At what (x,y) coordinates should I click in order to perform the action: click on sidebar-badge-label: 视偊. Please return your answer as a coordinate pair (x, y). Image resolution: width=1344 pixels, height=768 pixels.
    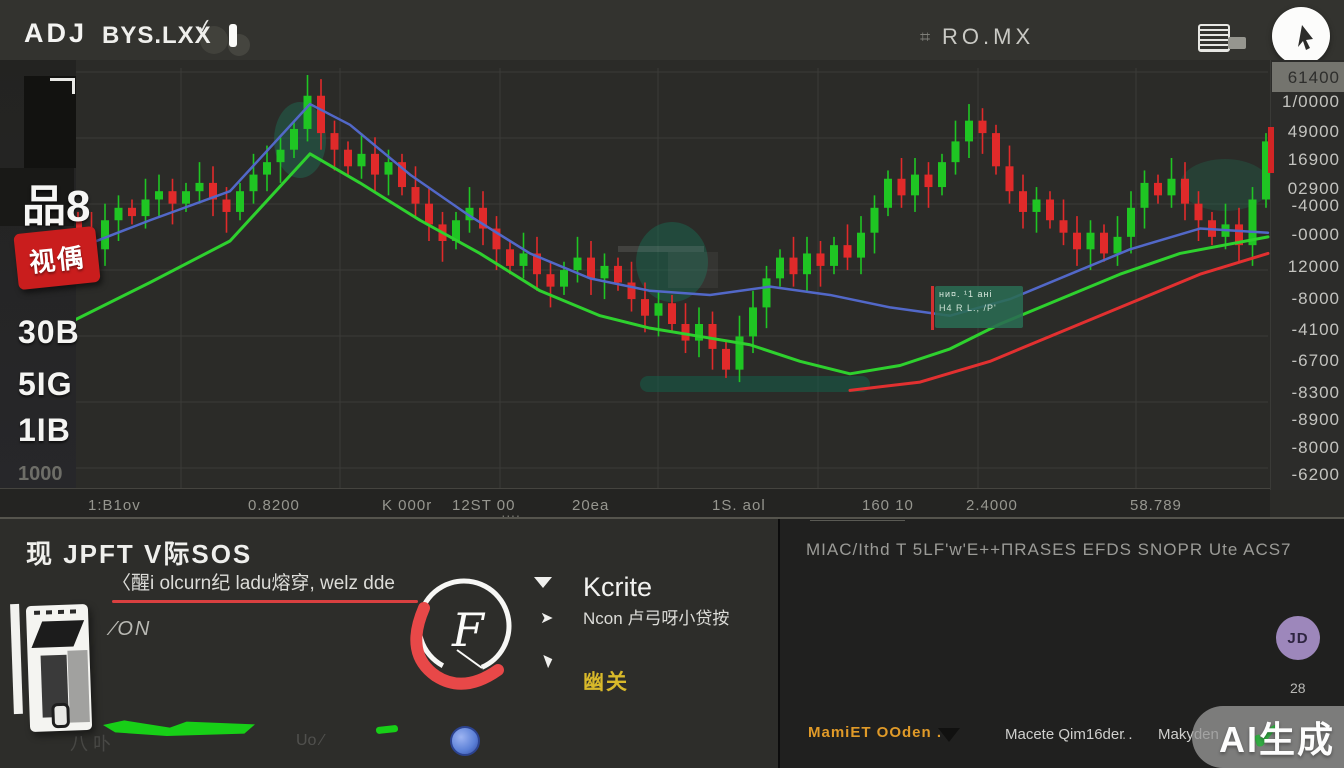
    Looking at the image, I should click on (57, 259).